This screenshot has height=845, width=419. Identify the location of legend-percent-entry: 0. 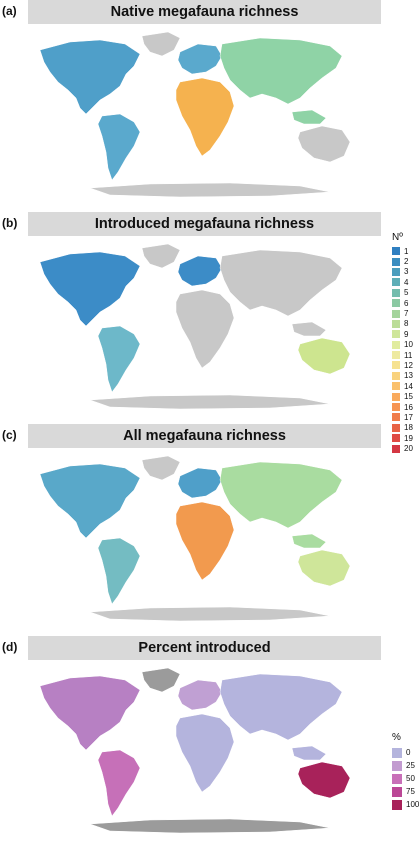
(405, 752).